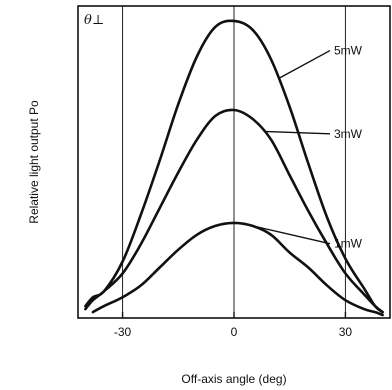 The width and height of the screenshot is (392, 390). Describe the element at coordinates (94, 20) in the screenshot. I see `corner-label: θ⊥` at that location.